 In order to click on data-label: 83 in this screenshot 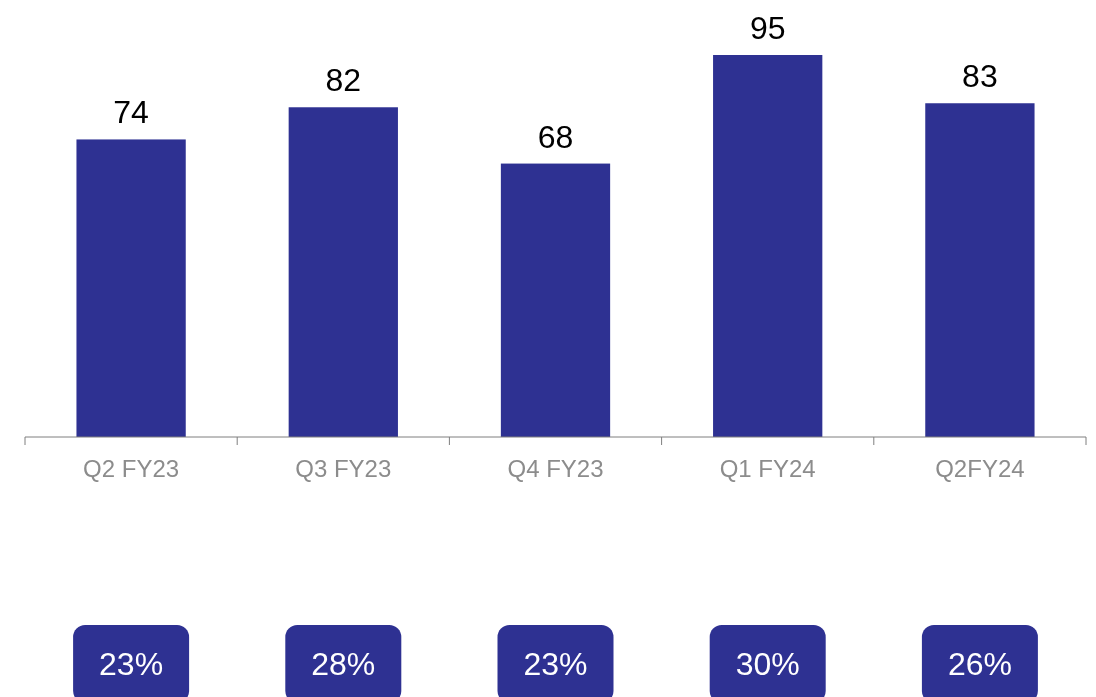, I will do `click(980, 76)`.